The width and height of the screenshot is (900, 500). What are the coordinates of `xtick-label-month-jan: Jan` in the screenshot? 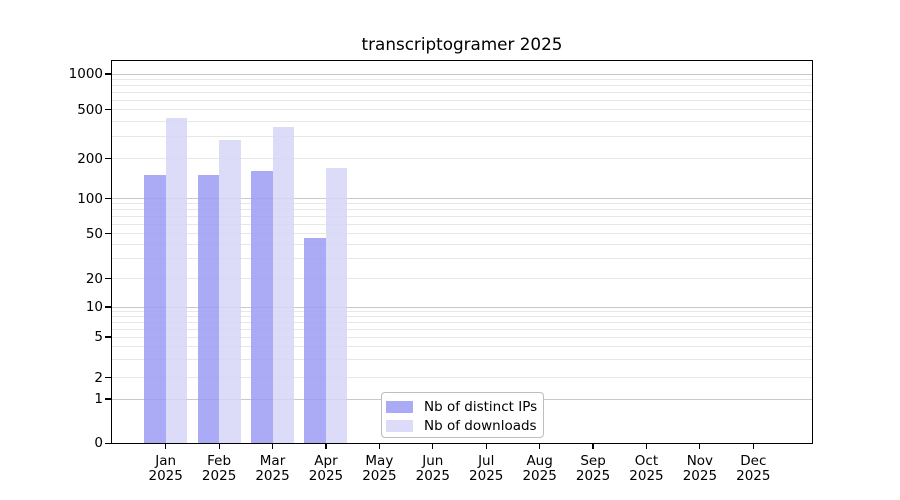 It's located at (166, 460).